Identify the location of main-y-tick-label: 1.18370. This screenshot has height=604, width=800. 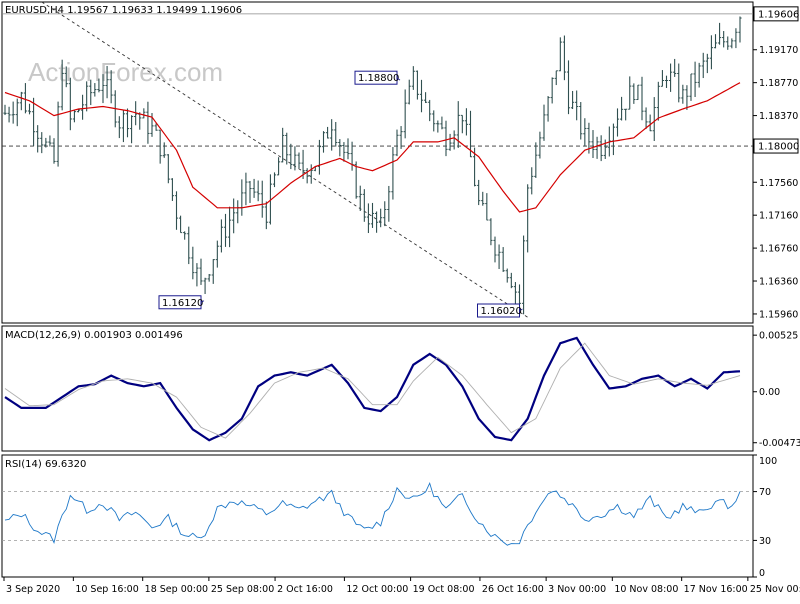
(778, 116).